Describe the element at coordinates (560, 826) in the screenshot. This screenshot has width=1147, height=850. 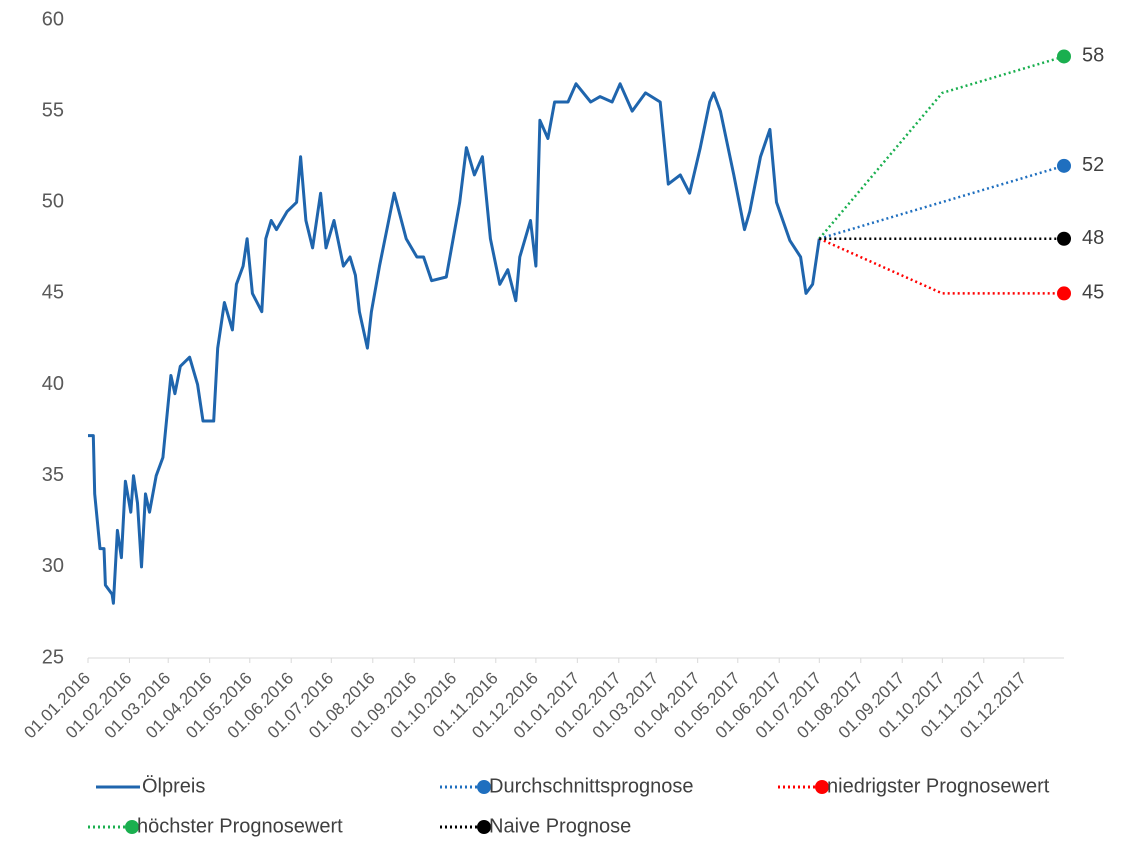
I see `legend-label: Naive Prognose` at that location.